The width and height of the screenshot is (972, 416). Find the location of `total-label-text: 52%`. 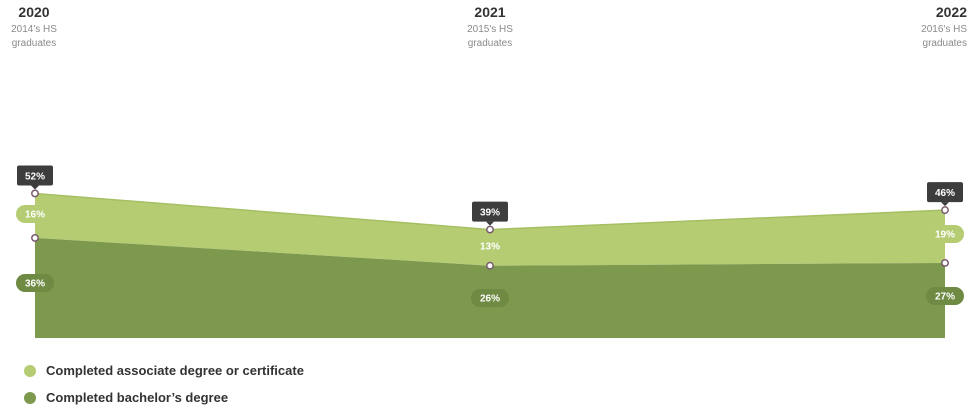

total-label-text: 52% is located at coordinates (35, 176).